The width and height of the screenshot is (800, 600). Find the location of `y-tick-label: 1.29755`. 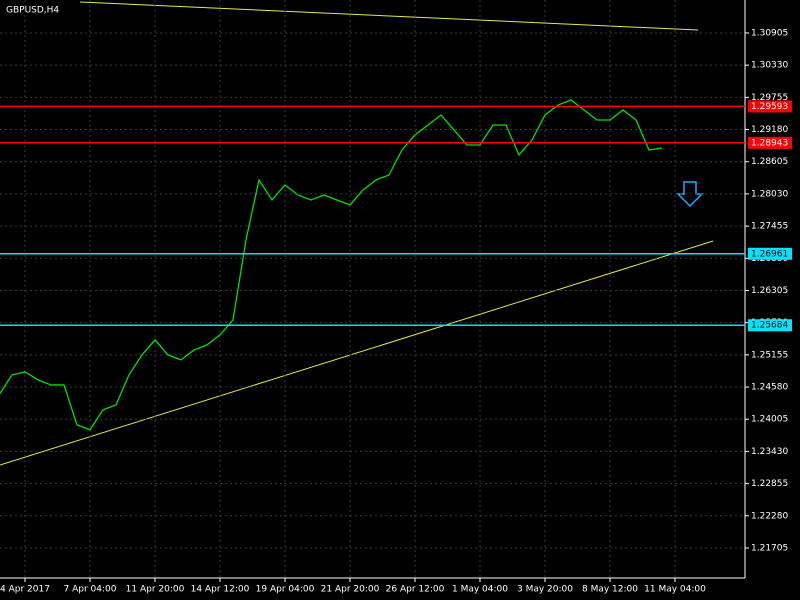

y-tick-label: 1.29755 is located at coordinates (769, 98).